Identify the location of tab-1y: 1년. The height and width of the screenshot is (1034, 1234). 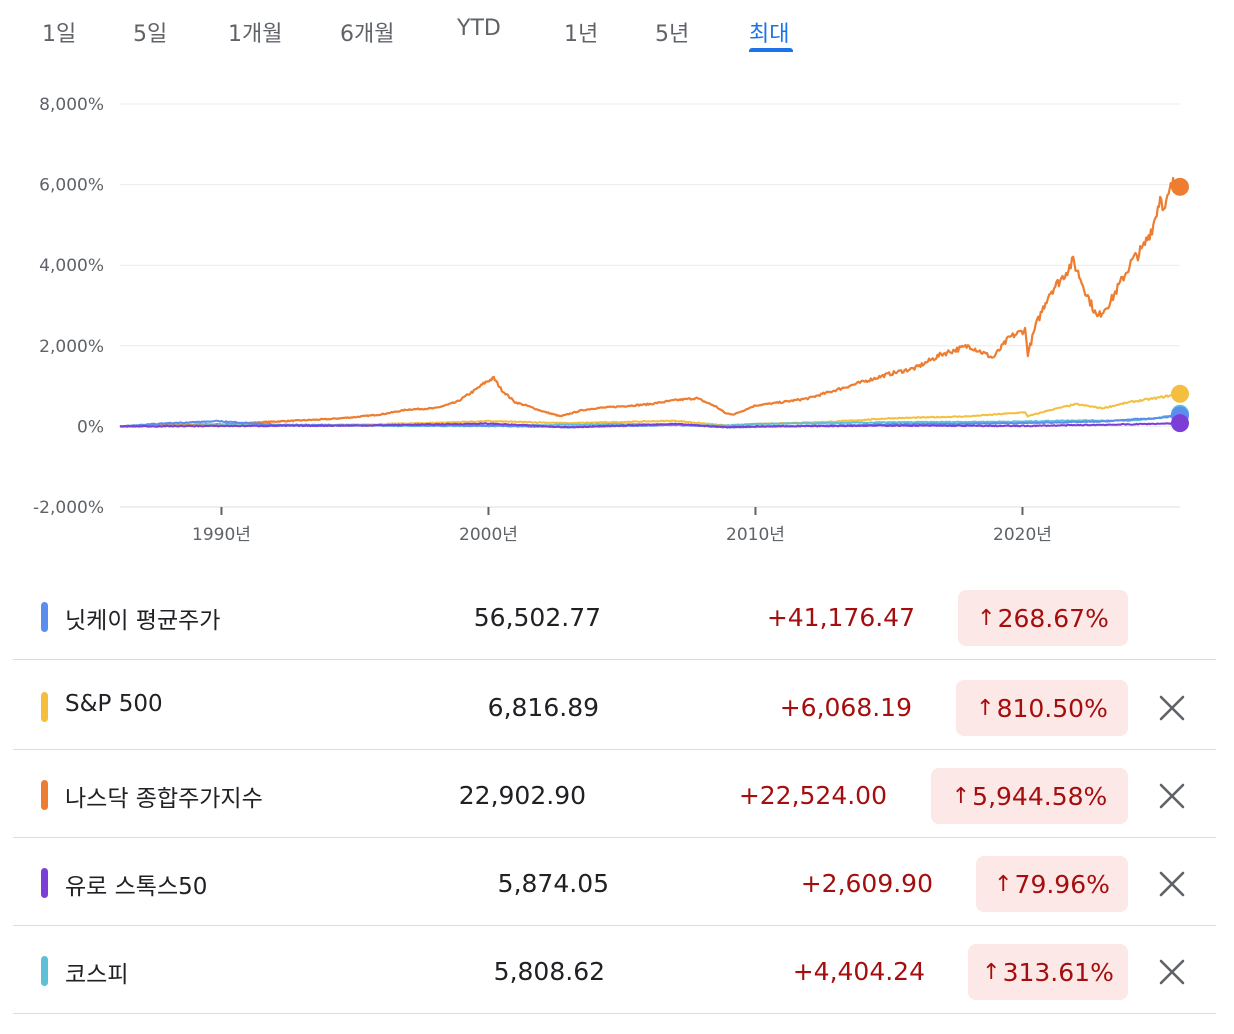
(581, 34).